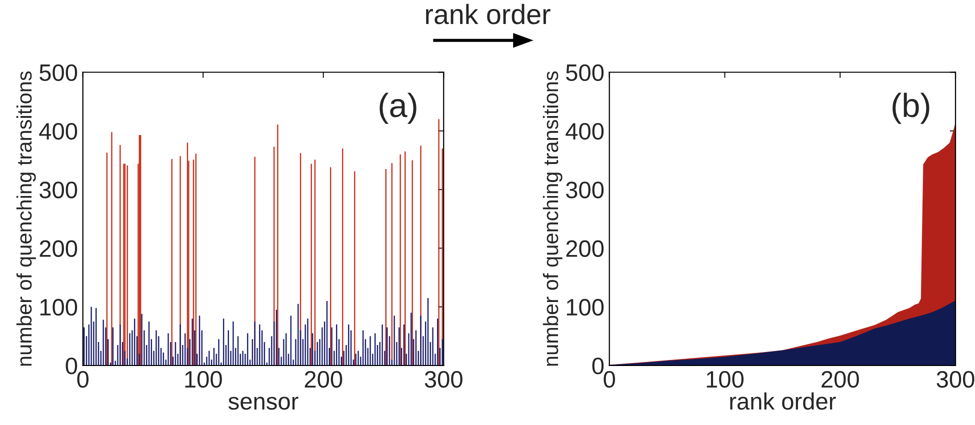  Describe the element at coordinates (398, 108) in the screenshot. I see `annotation: (a)` at that location.